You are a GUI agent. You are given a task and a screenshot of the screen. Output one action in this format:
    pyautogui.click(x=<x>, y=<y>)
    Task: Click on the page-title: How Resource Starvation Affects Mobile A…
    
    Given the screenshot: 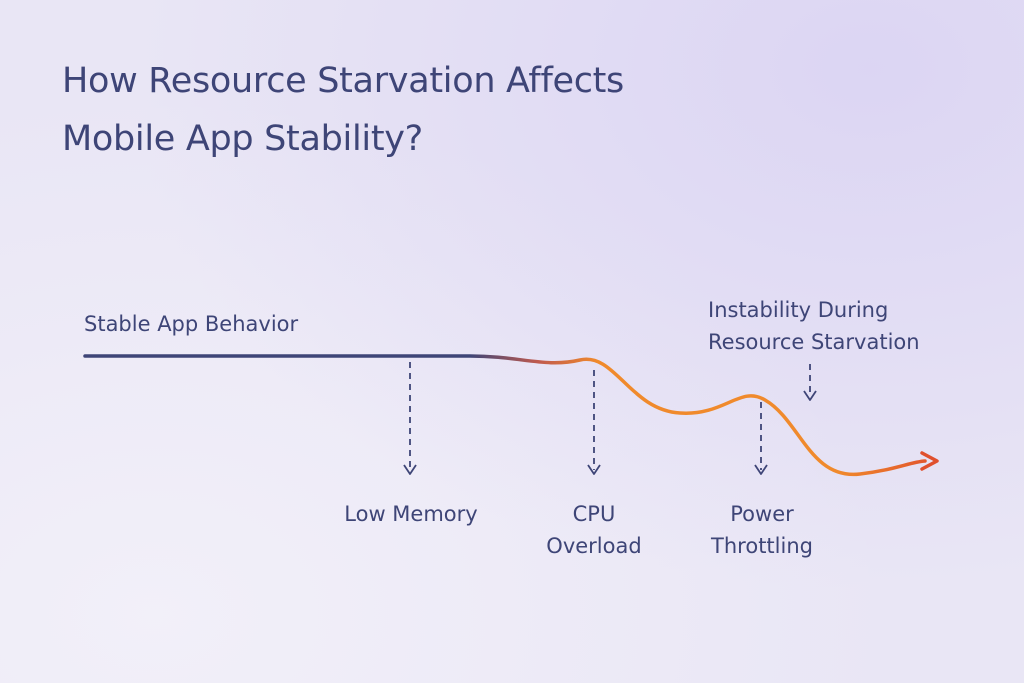 What is the action you would take?
    pyautogui.click(x=412, y=110)
    